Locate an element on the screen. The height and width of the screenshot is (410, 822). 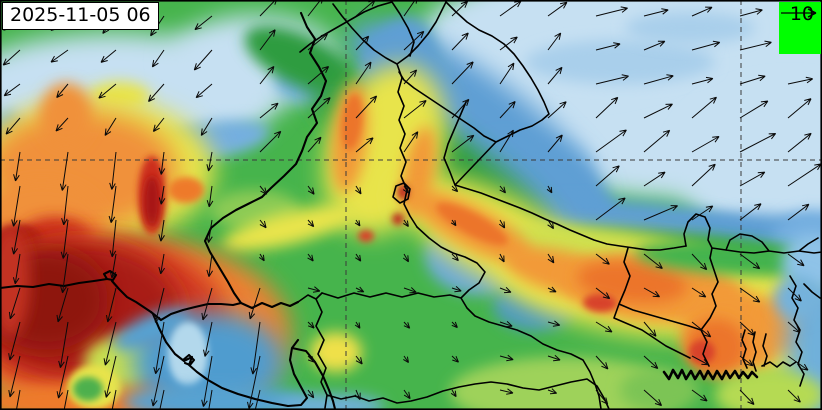
boundary-uttarakhand is located at coordinates (474, 93).